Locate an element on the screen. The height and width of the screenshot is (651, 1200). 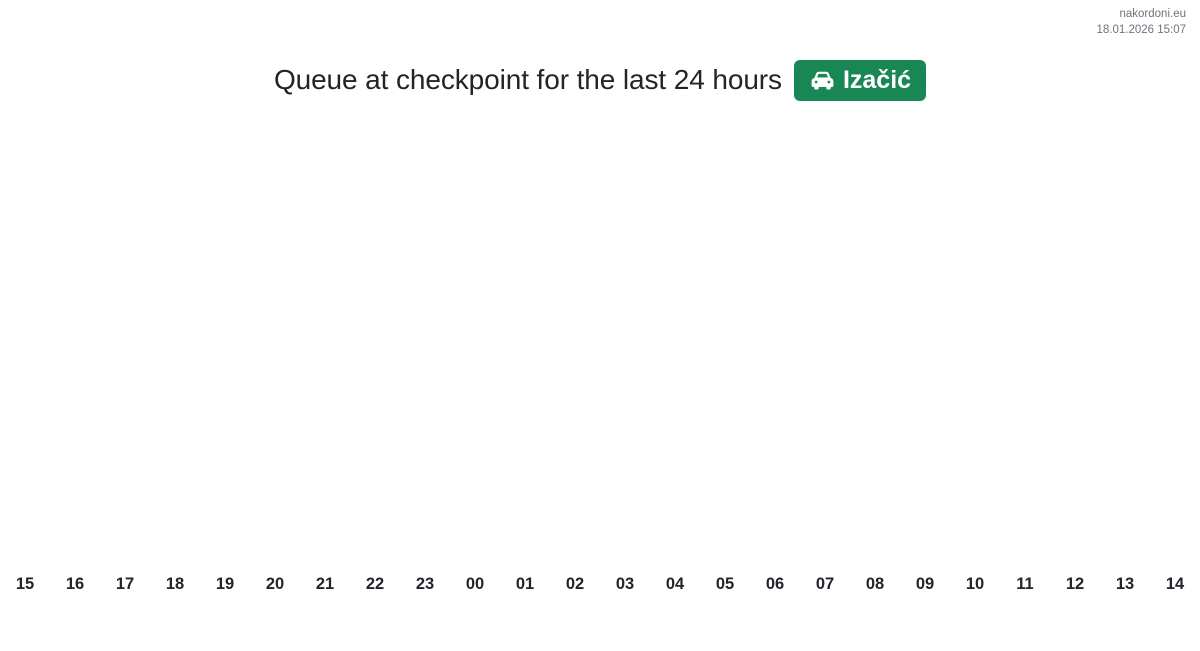
x-tick-label: 04 is located at coordinates (675, 583).